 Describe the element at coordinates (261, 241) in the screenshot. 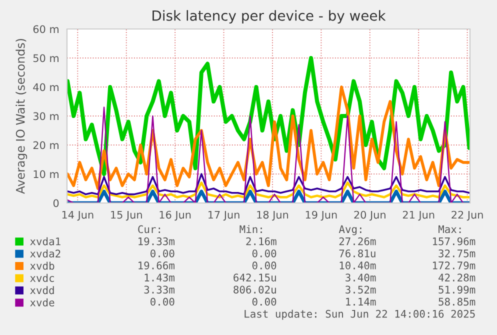

I see `text: 2.16m` at that location.